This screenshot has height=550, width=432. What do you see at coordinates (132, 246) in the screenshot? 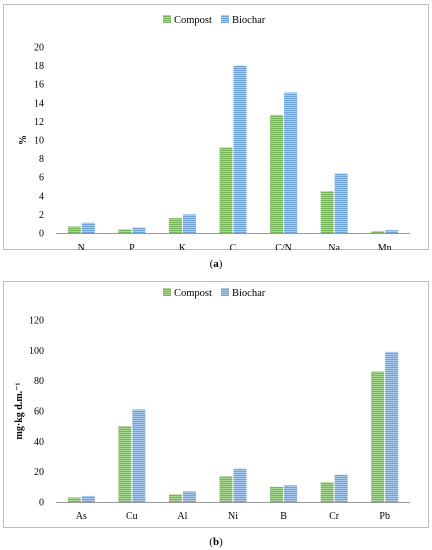
I see `x-tick-label: P` at bounding box center [132, 246].